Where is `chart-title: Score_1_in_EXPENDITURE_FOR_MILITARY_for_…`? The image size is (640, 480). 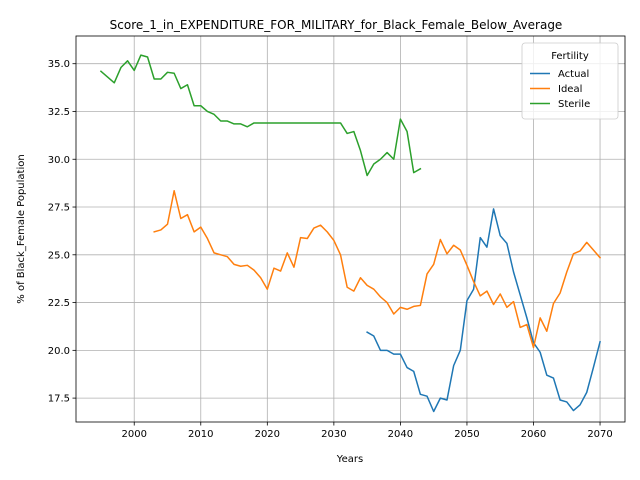 chart-title: Score_1_in_EXPENDITURE_FOR_MILITARY_for_… is located at coordinates (336, 25).